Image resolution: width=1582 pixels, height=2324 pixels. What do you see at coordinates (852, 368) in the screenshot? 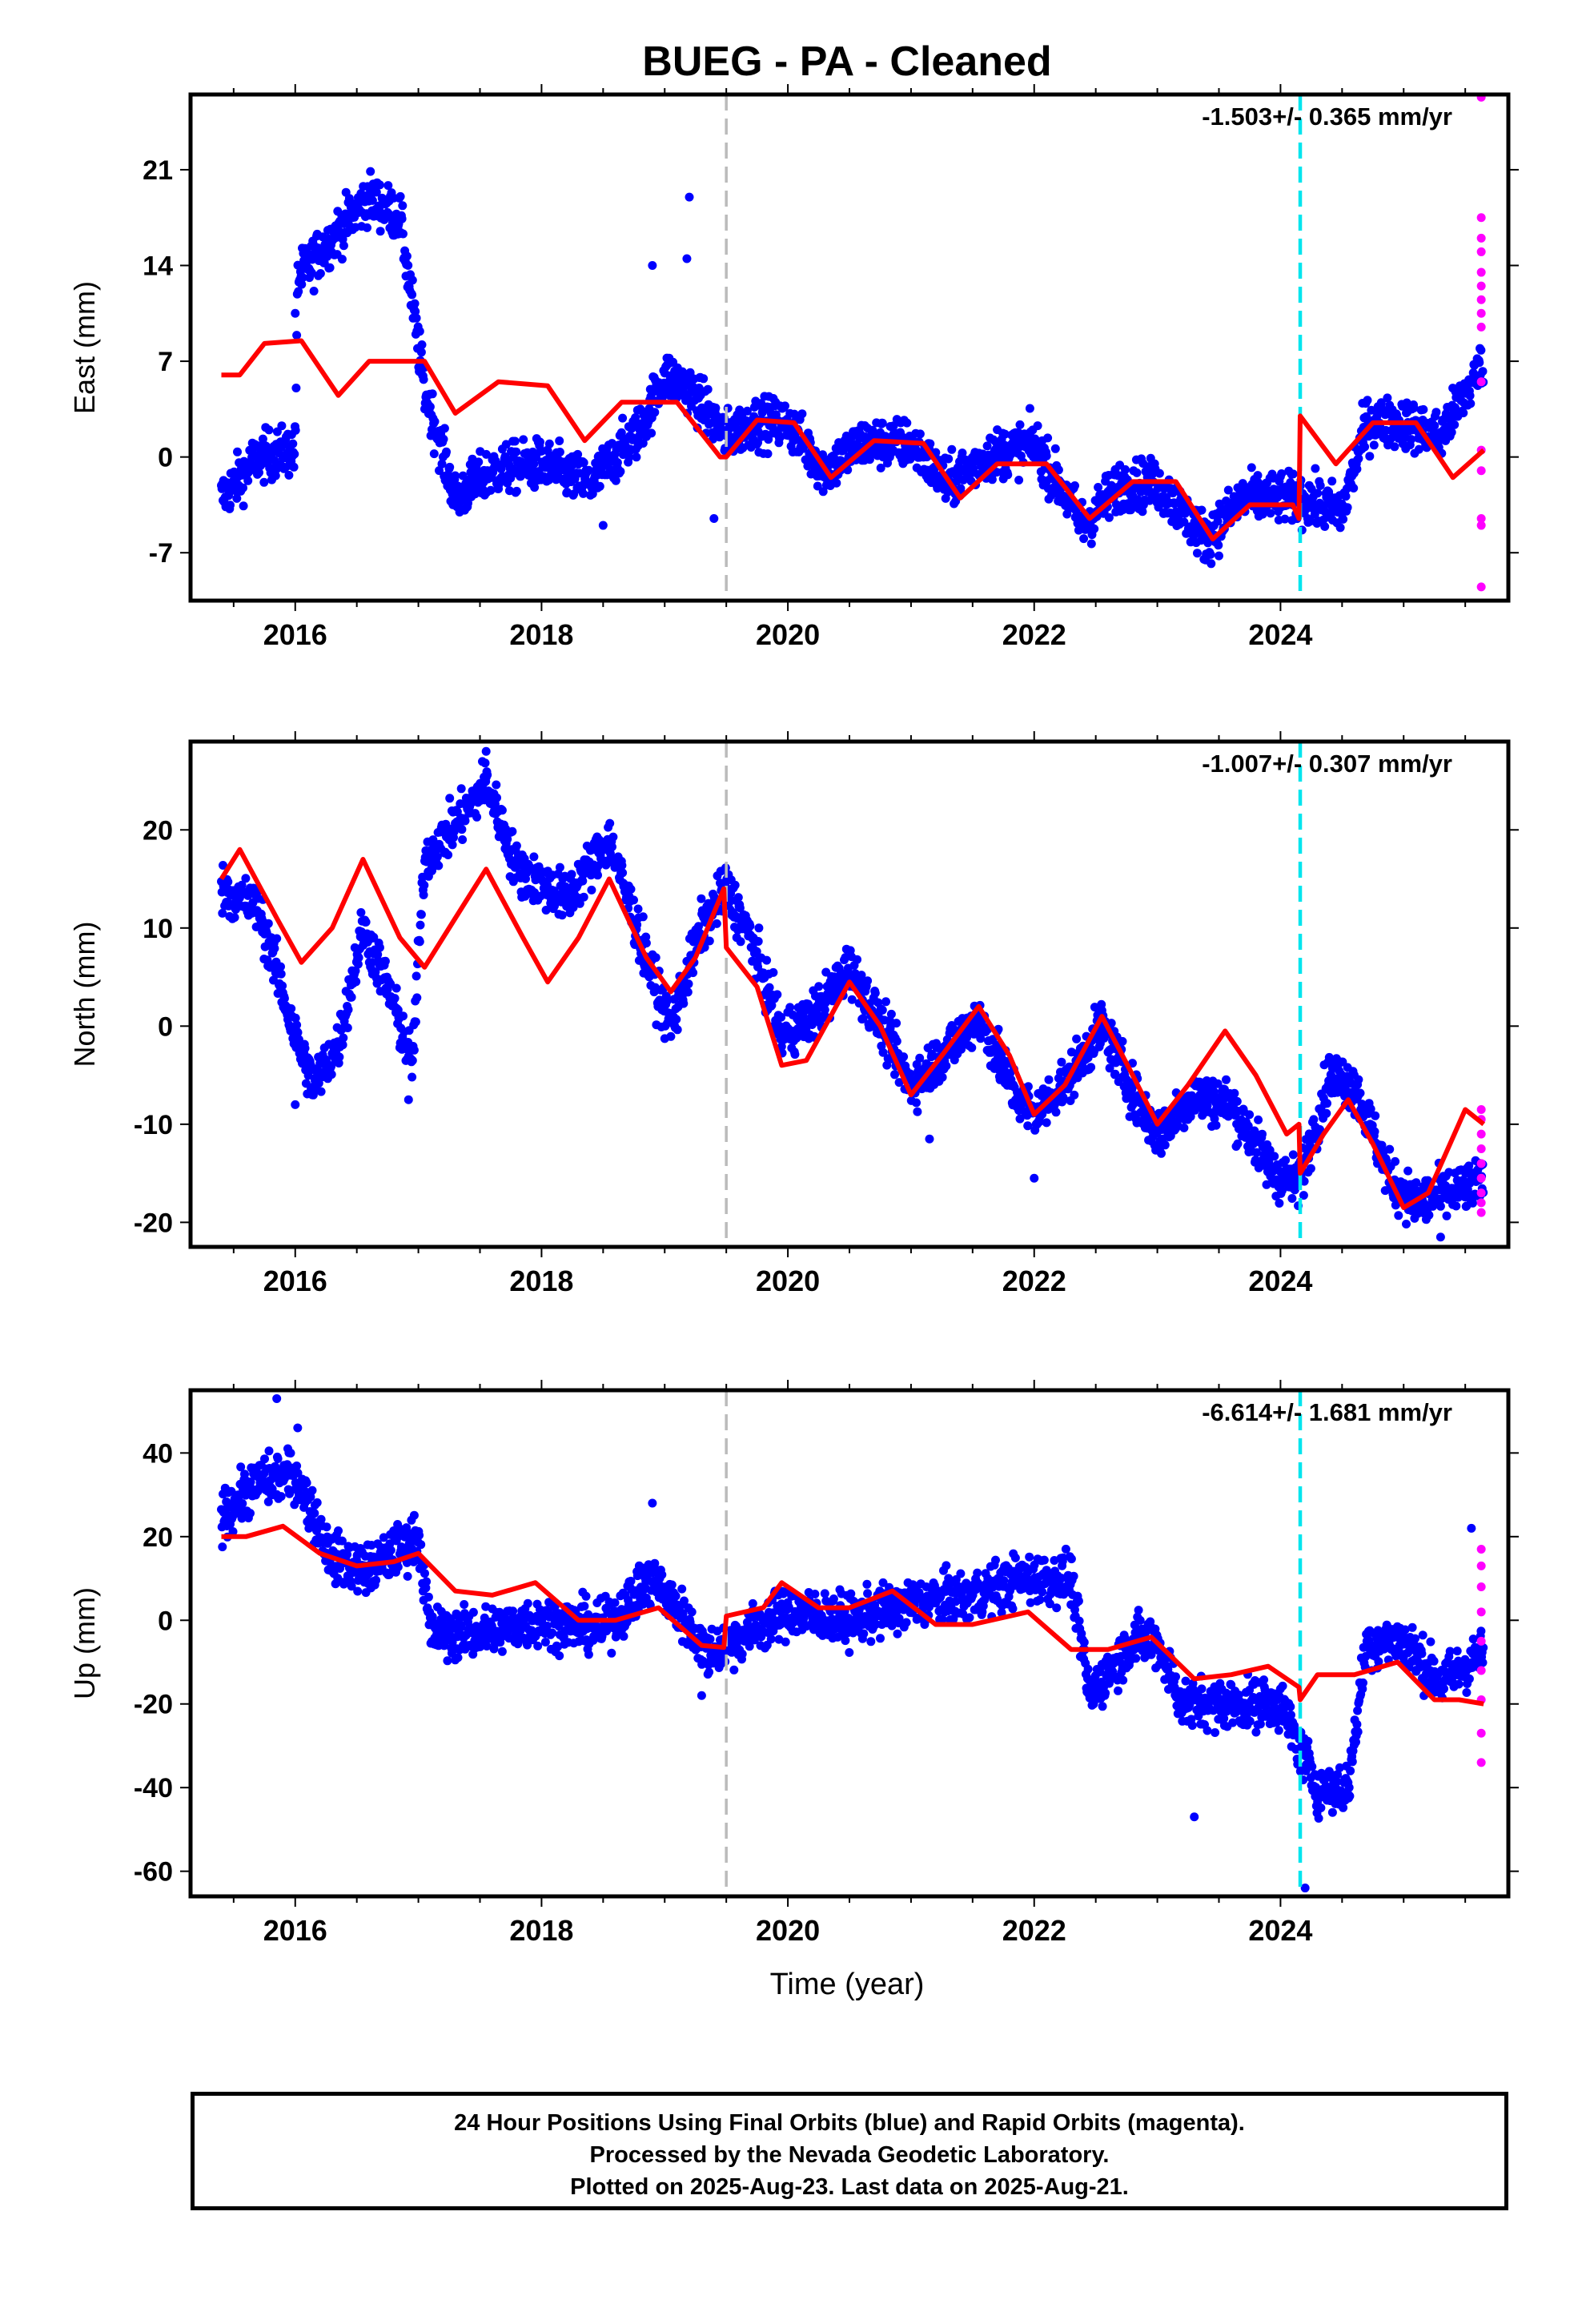
I see `final-orbit-points` at bounding box center [852, 368].